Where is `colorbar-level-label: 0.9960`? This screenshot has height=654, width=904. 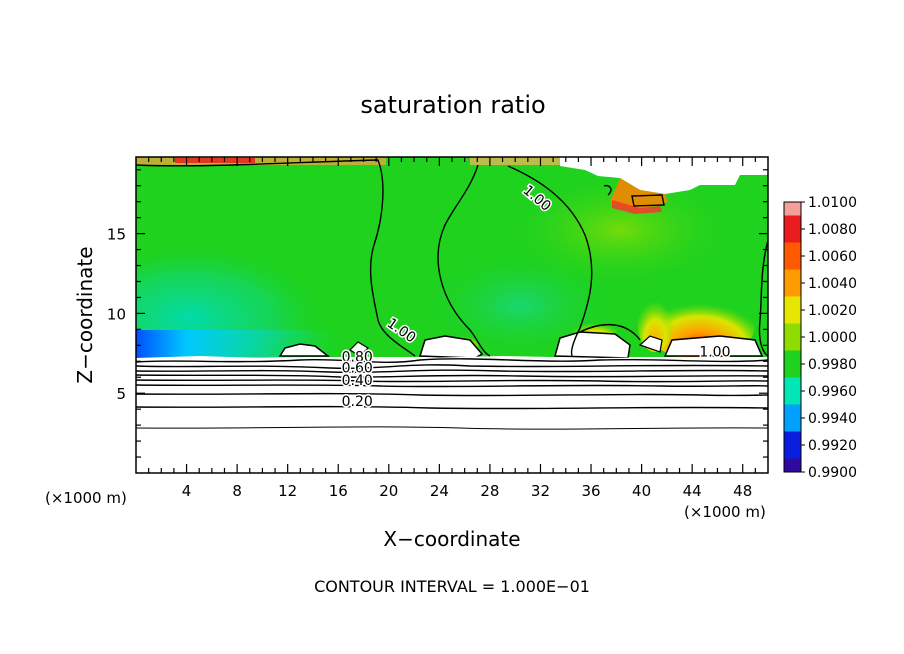 colorbar-level-label: 0.9960 is located at coordinates (832, 392).